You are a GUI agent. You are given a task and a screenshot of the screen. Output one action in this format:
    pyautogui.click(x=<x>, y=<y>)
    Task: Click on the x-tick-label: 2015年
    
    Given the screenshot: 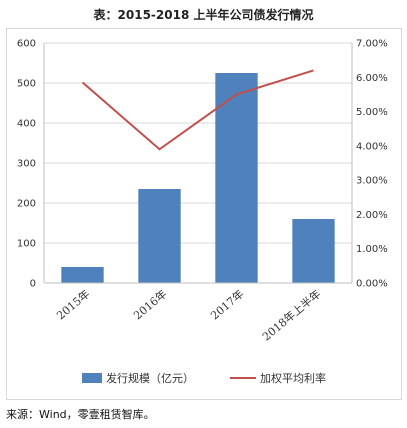 What is the action you would take?
    pyautogui.click(x=73, y=305)
    